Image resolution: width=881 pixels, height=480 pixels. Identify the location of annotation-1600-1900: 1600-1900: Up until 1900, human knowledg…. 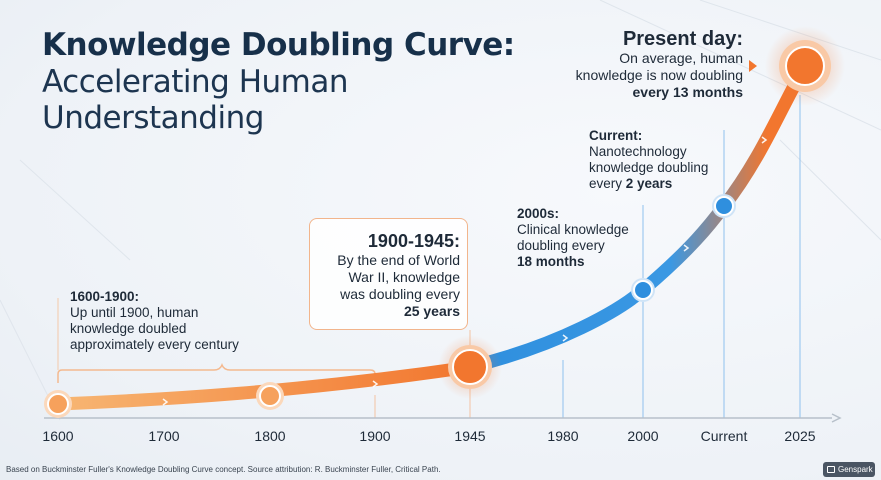
(154, 321).